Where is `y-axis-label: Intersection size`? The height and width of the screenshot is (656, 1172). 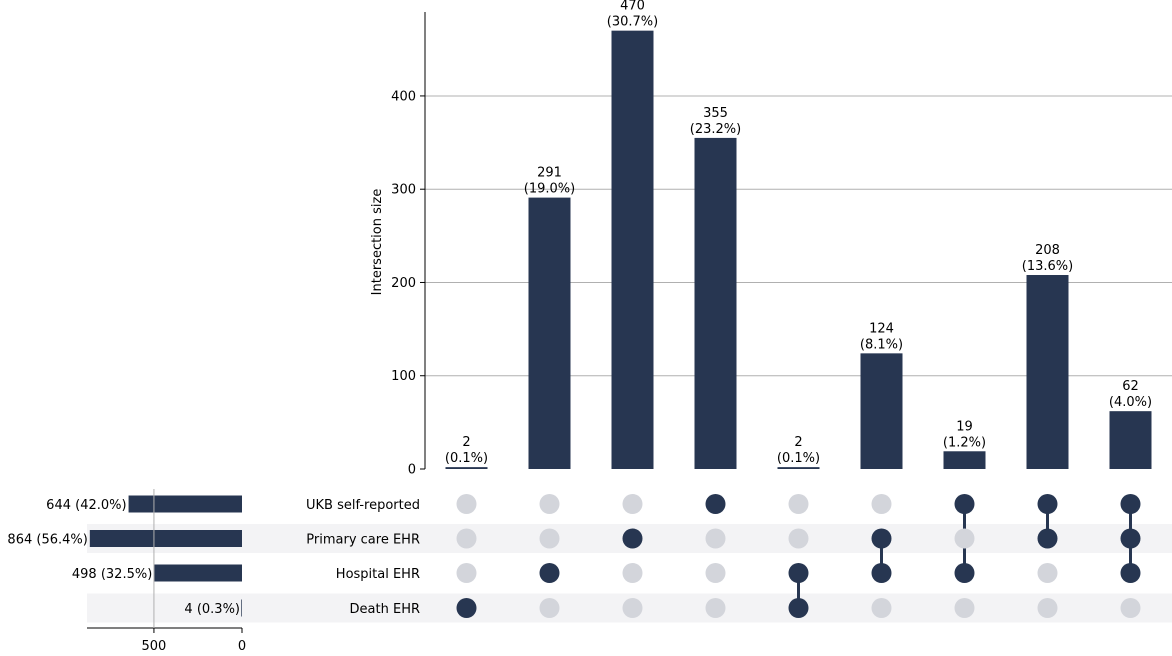 y-axis-label: Intersection size is located at coordinates (377, 242).